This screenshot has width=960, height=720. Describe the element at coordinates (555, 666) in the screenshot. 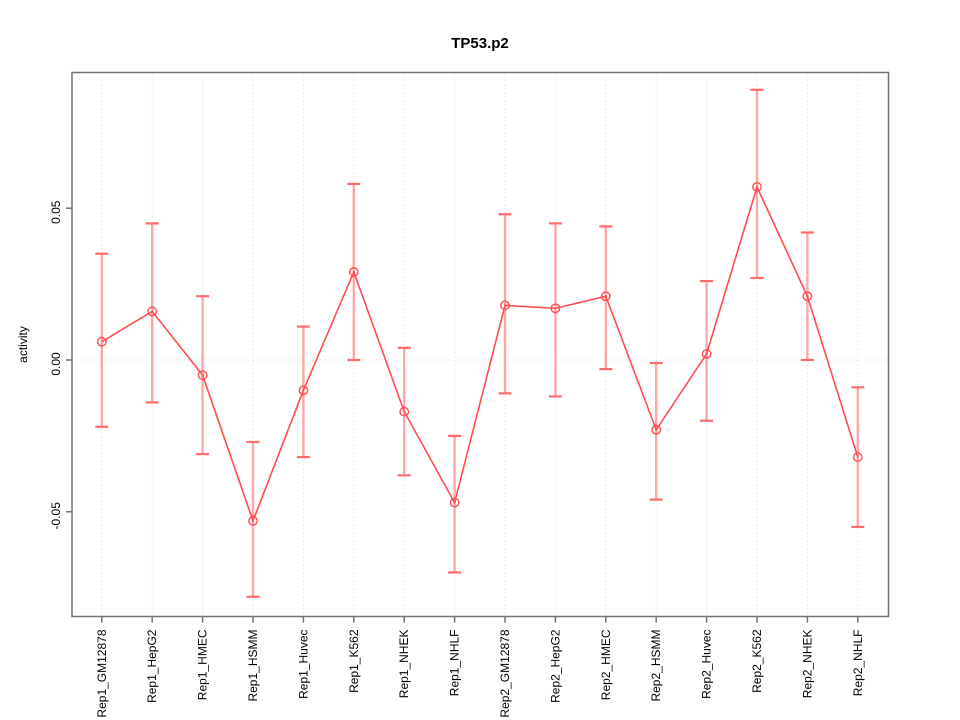

I see `x-tick-label: Rep2_HepG2` at that location.